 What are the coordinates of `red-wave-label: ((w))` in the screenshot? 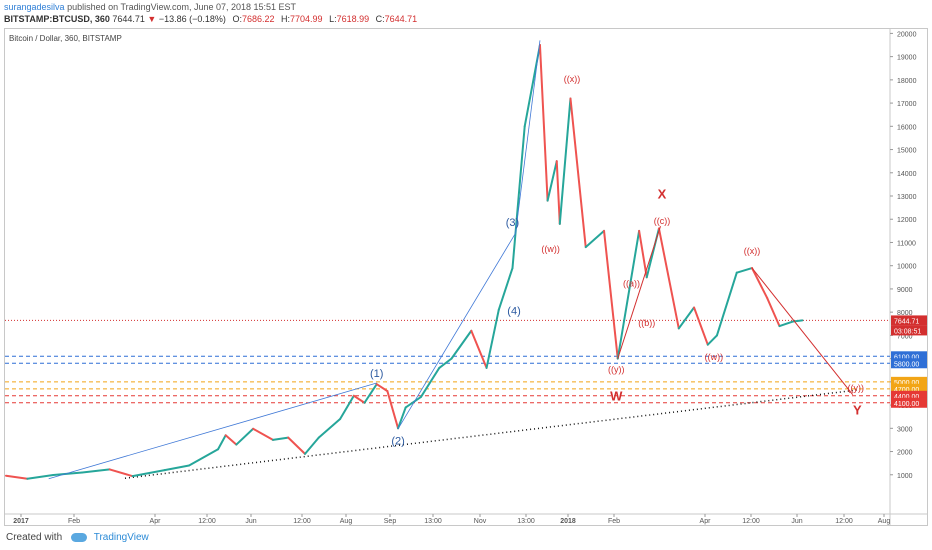 It's located at (714, 357).